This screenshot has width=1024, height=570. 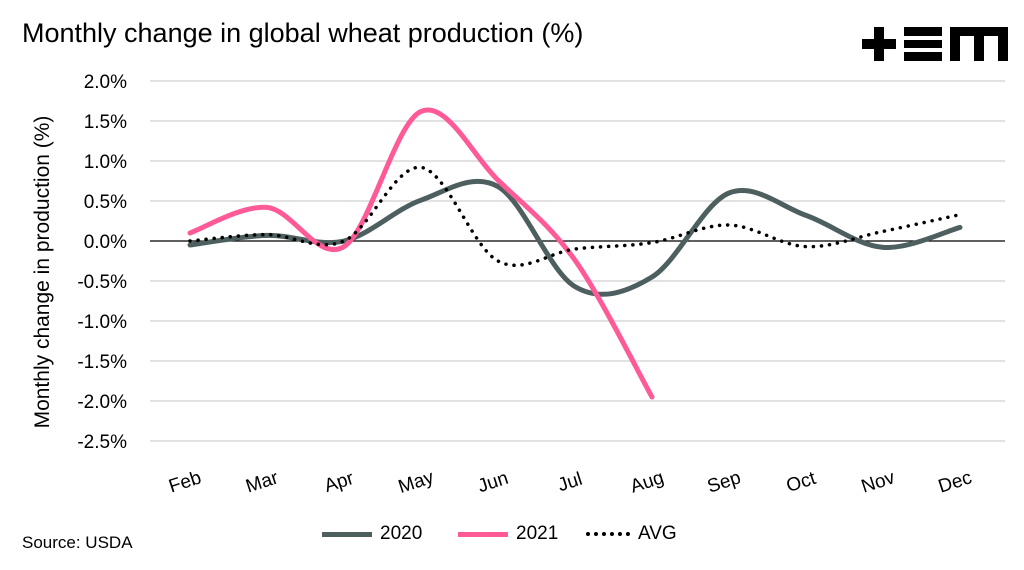 I want to click on legend-item-2020: 2020, so click(x=372, y=534).